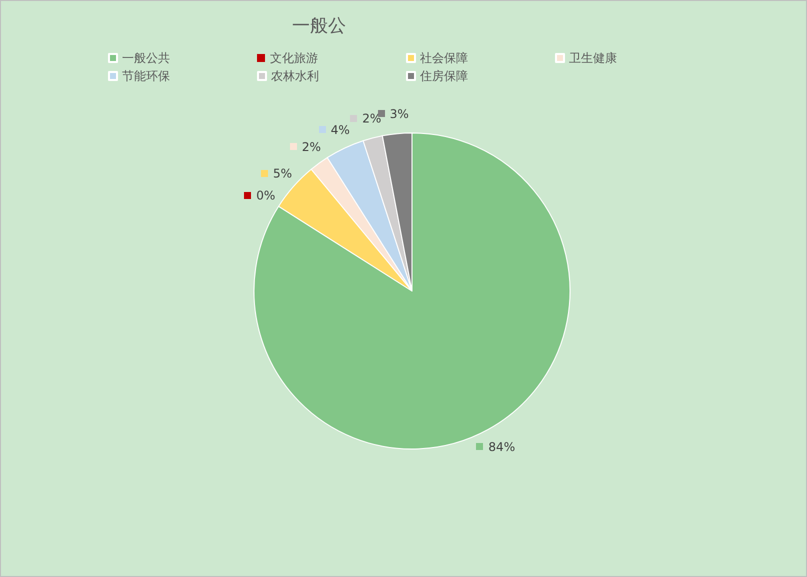  What do you see at coordinates (593, 58) in the screenshot?
I see `legend-label: 卫生健康` at bounding box center [593, 58].